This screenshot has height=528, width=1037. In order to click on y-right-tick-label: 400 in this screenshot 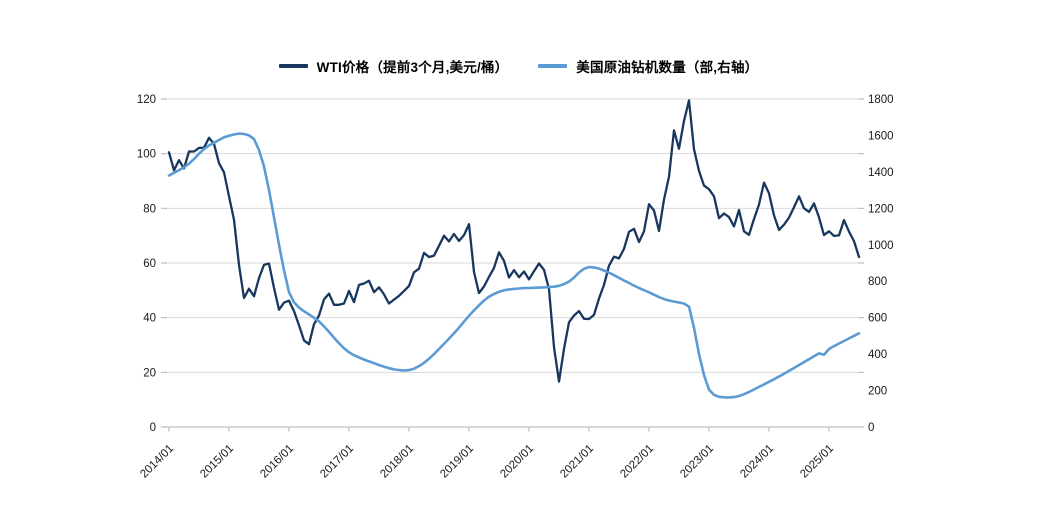, I will do `click(877, 355)`.